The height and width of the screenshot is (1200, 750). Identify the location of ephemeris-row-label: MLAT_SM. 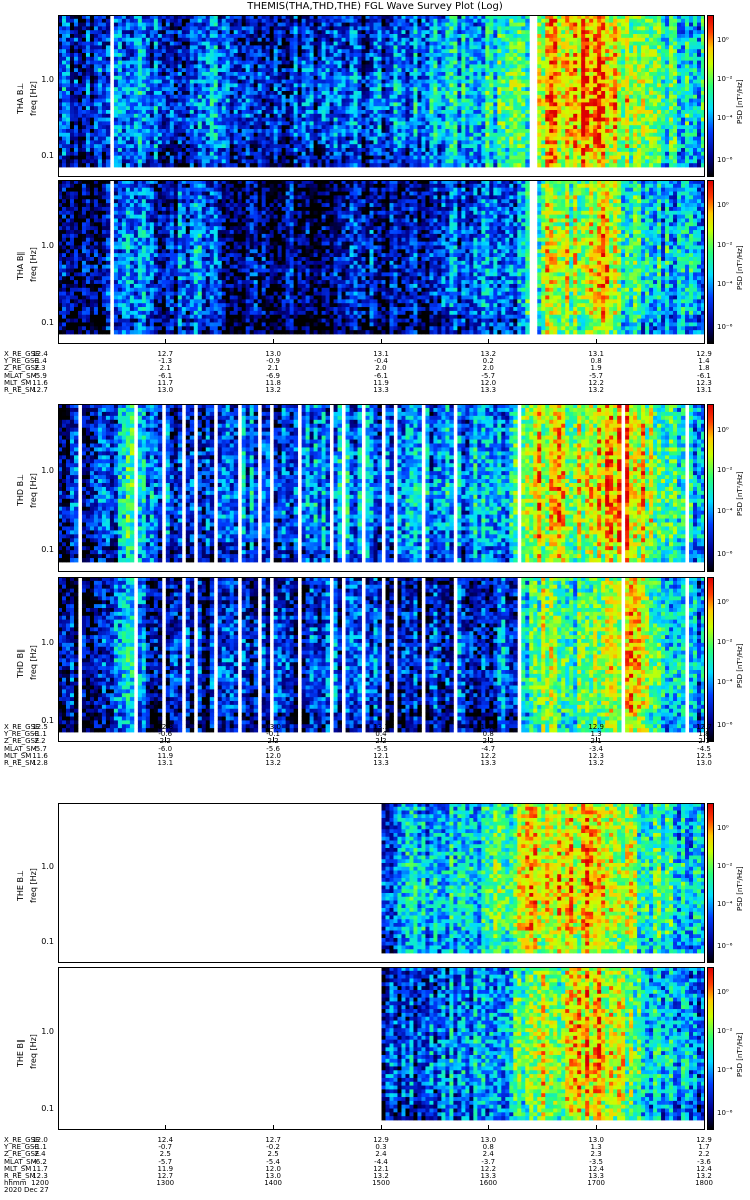
(20, 749).